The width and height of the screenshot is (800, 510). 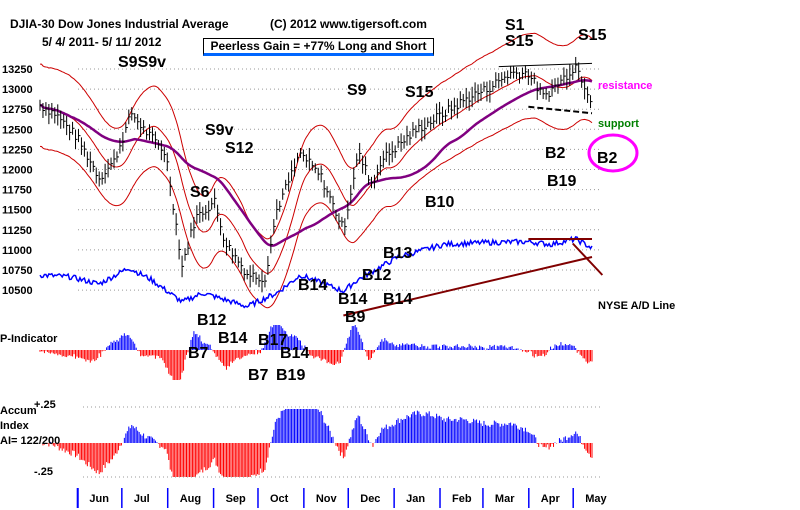 I want to click on y-tick-label: 11000, so click(x=17, y=251).